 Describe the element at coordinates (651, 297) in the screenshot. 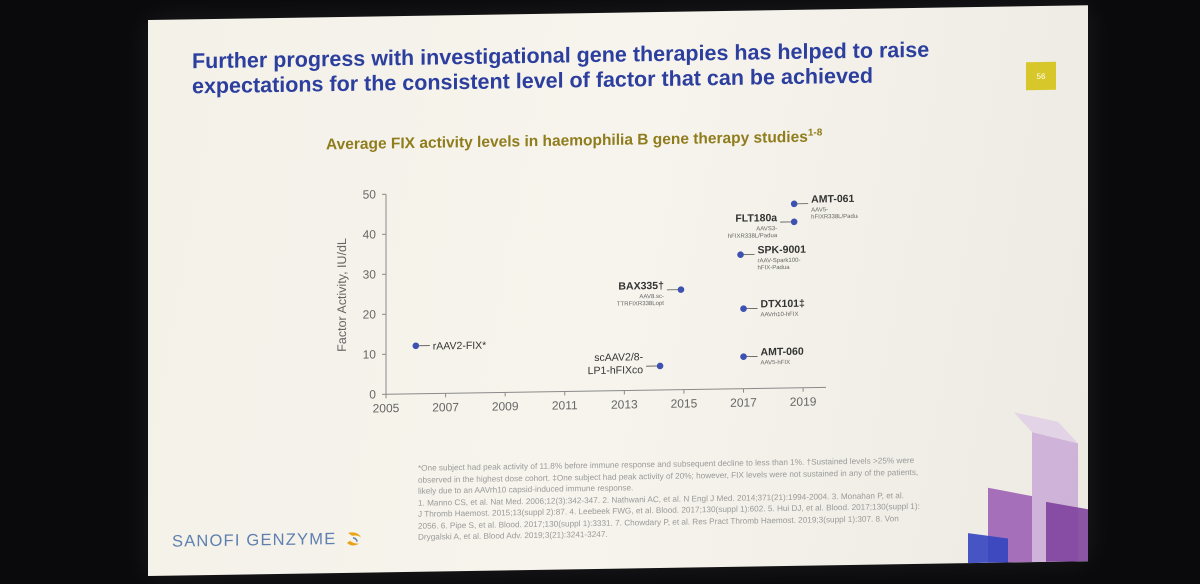

I see `data-point-sublabel: AAV8.sc-` at that location.